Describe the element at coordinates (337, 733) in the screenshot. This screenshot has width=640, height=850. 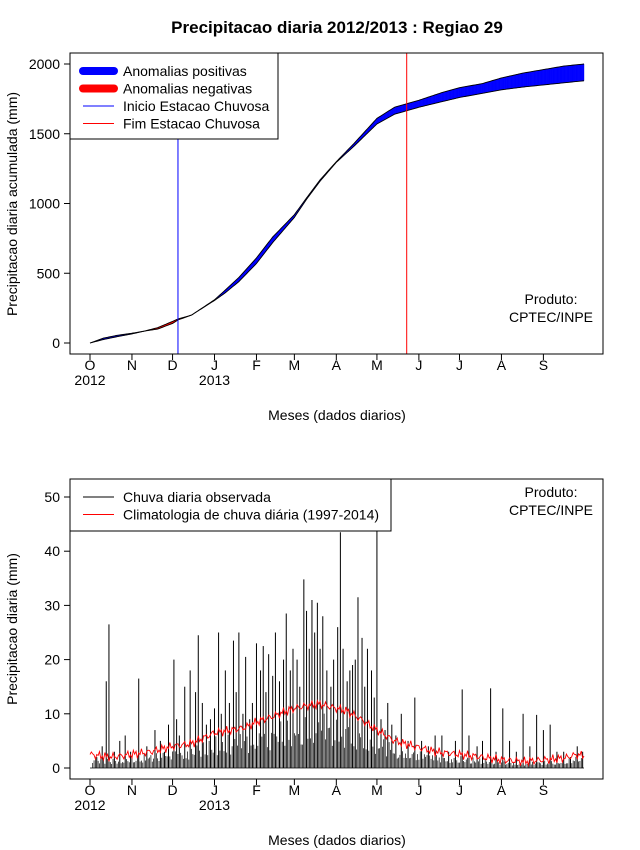
I see `climatology-line` at that location.